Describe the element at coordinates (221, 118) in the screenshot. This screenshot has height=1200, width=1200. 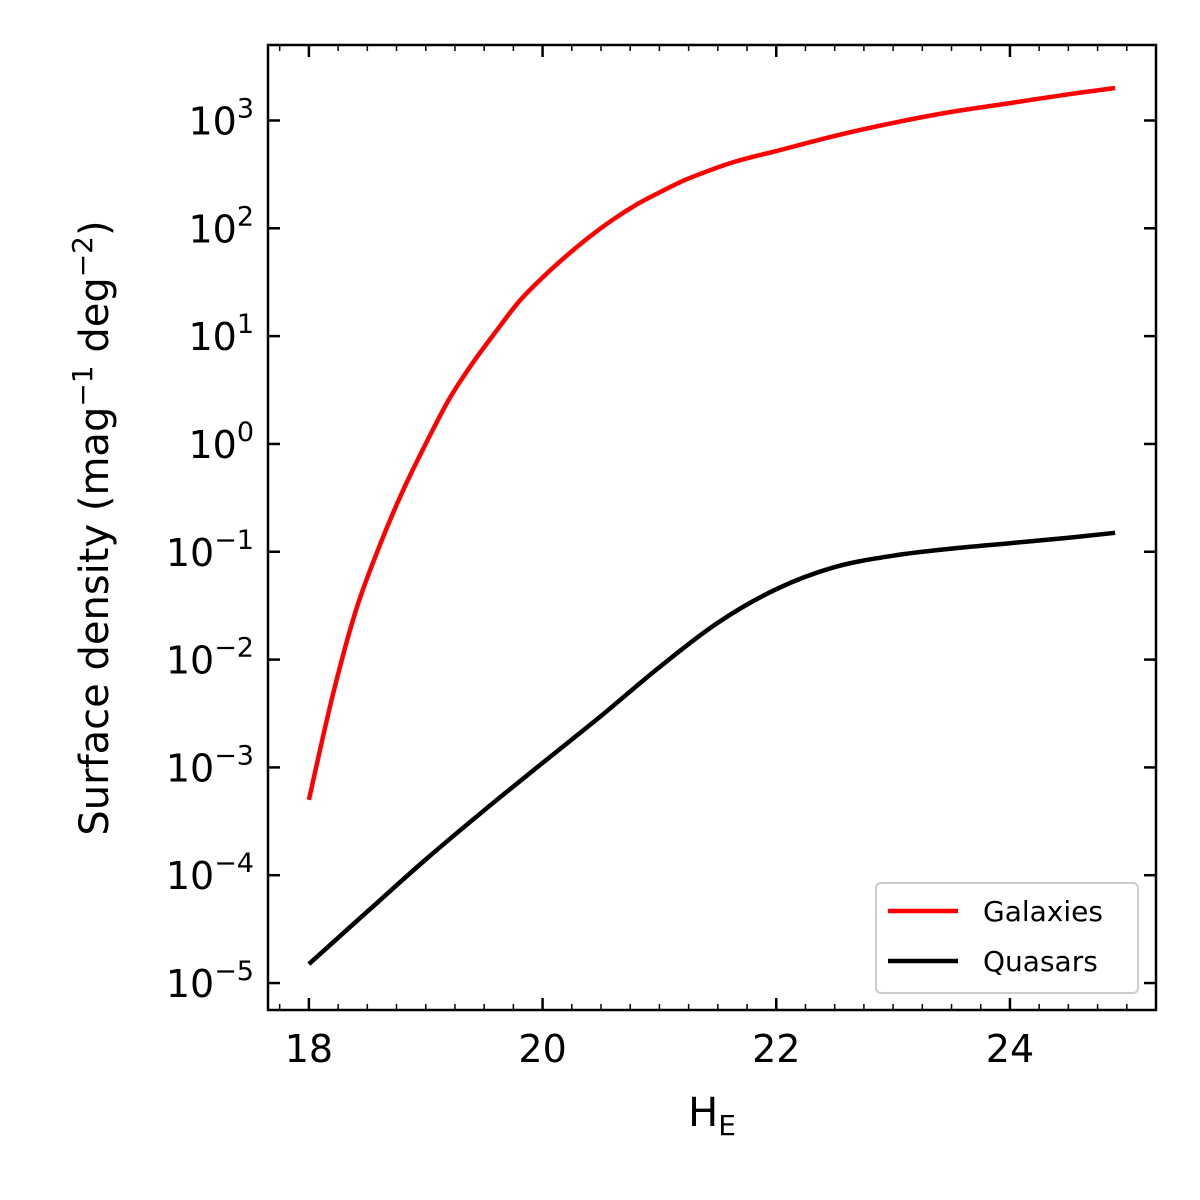
I see `y-tick-label: 10³` at that location.